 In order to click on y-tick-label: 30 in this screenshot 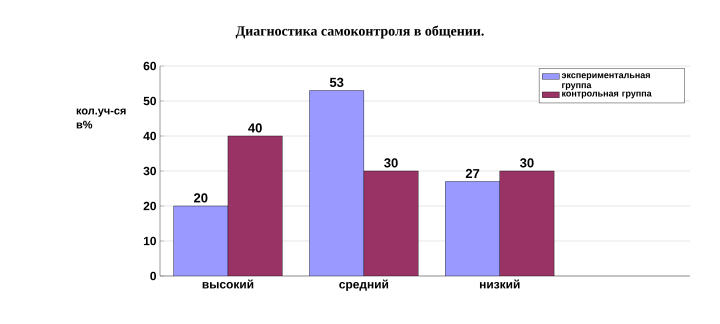, I will do `click(149, 171)`.